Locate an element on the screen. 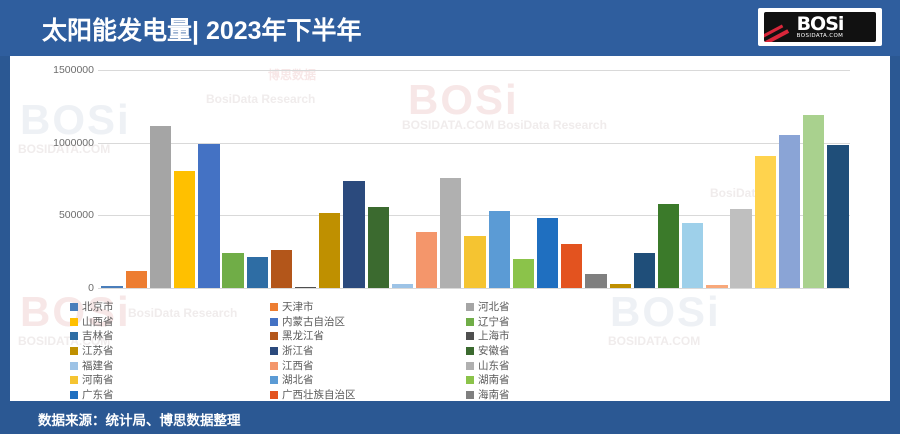 This screenshot has width=900, height=434. bar-广东省 is located at coordinates (547, 253).